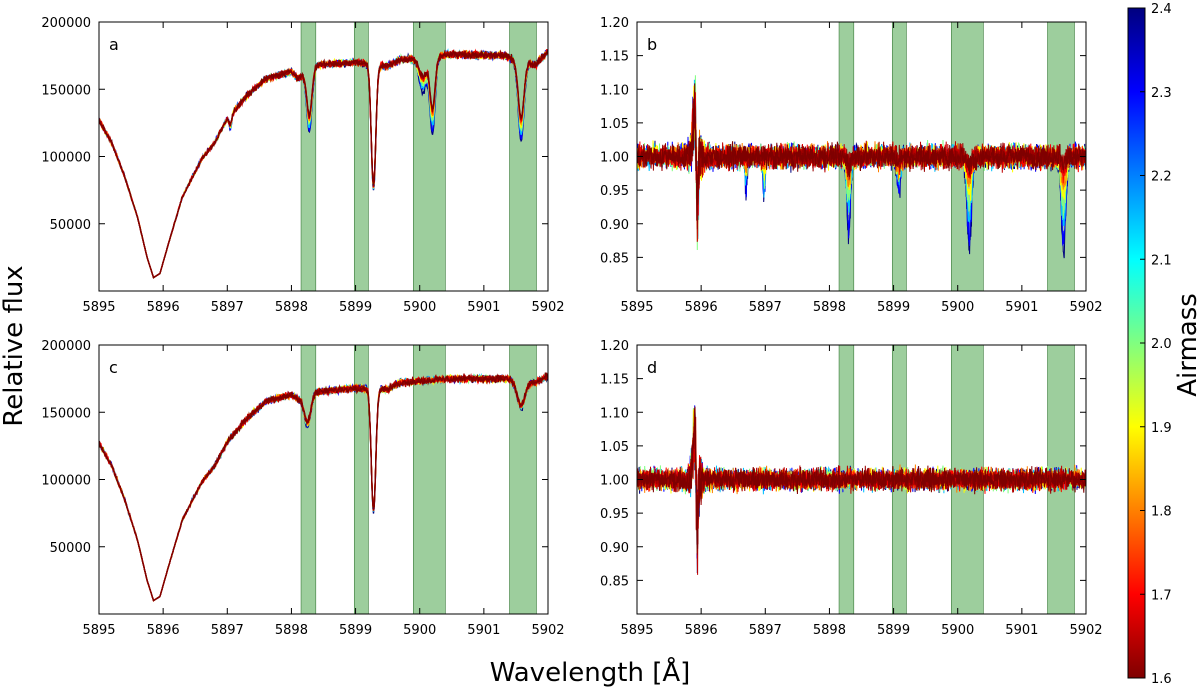 The width and height of the screenshot is (1200, 689). I want to click on colorbar-ticks: 1.6 1.7 1.8 1.9 2.0 2.1 2.2 2.3 2.4, so click(1156, 344).